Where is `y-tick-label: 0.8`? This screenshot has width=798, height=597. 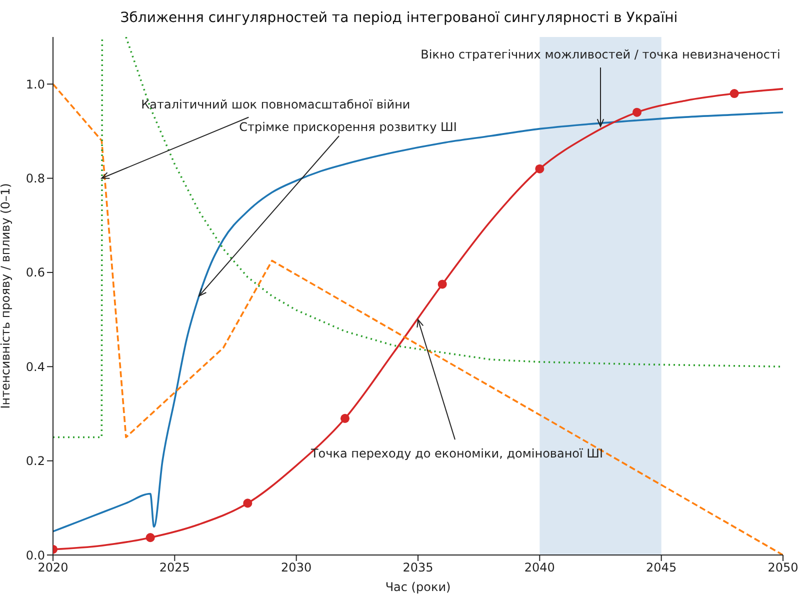 y-tick-label: 0.8 is located at coordinates (35, 179).